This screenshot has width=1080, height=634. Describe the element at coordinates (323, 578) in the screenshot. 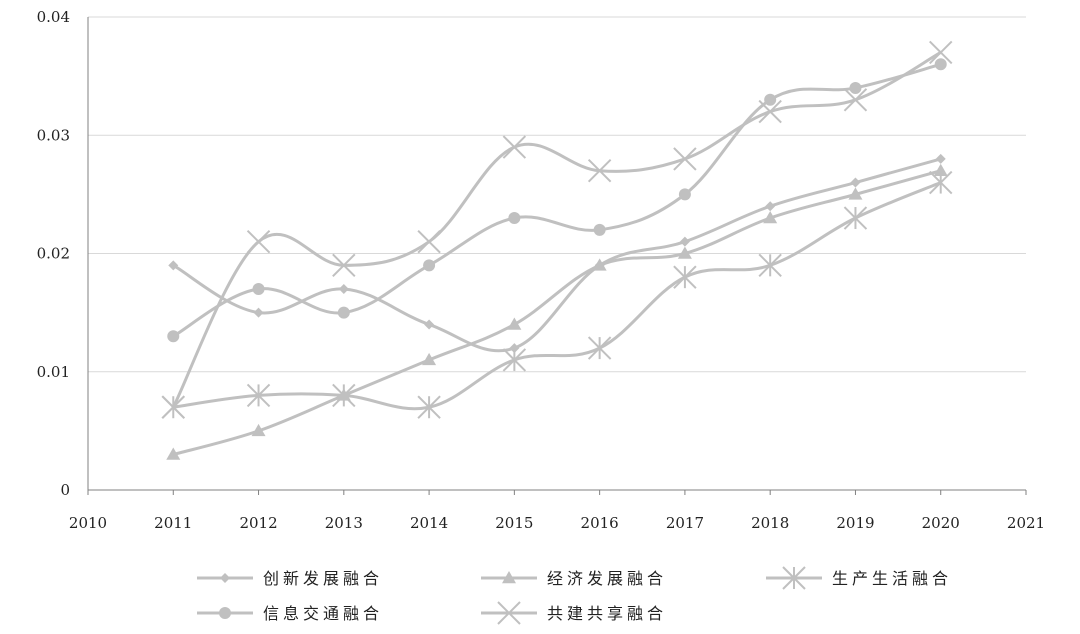

I see `legend-label: 创新发展融合` at that location.